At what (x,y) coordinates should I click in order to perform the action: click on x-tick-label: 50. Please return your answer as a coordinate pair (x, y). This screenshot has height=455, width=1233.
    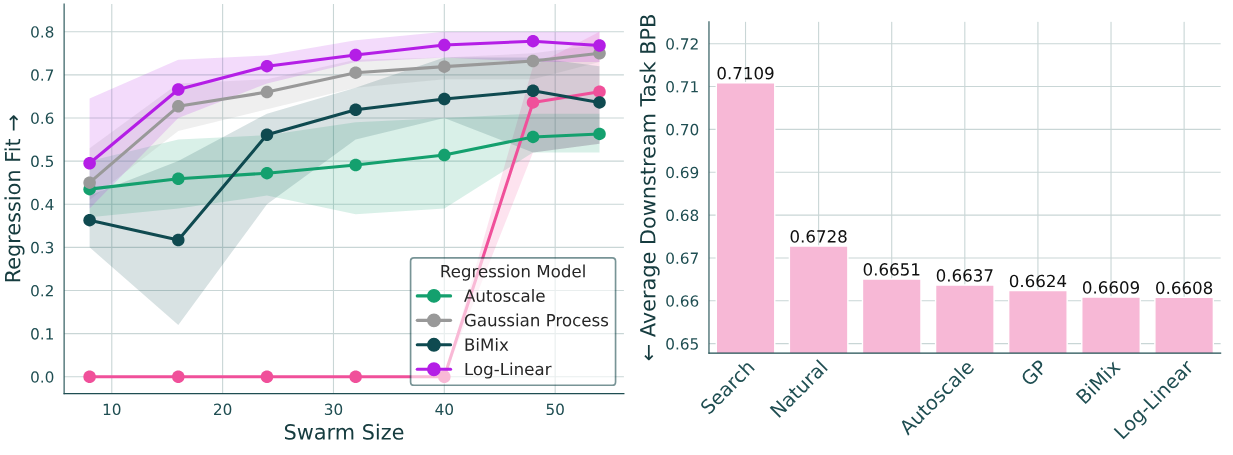
    Looking at the image, I should click on (555, 409).